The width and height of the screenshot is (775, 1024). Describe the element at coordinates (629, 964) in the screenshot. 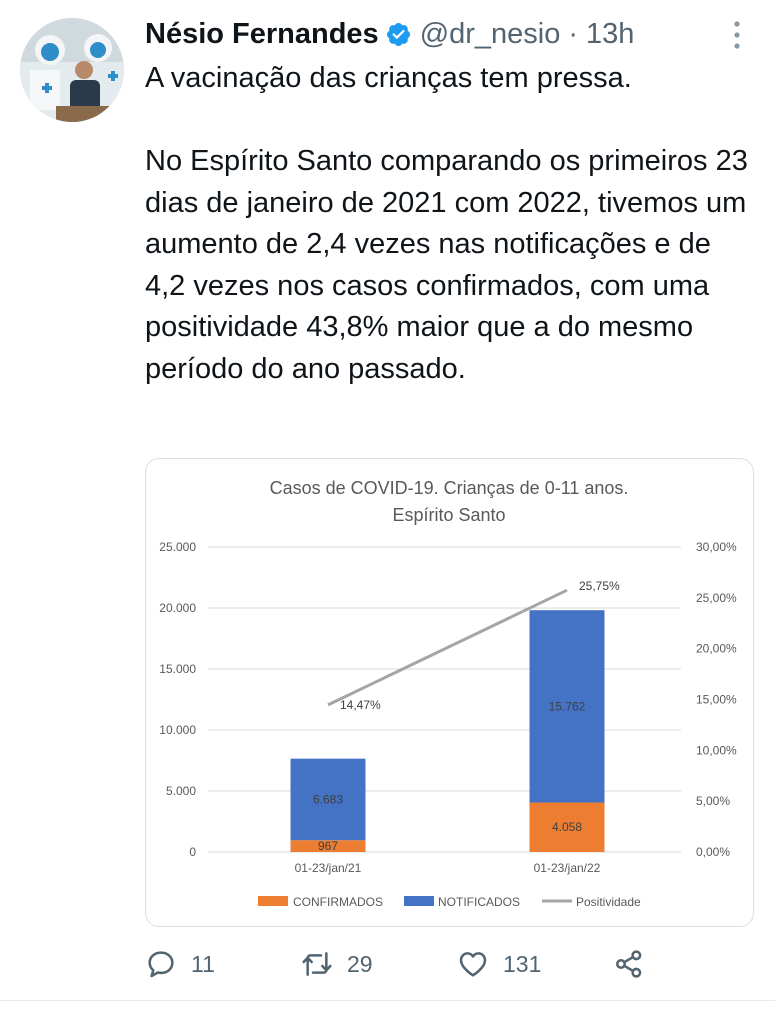

I see `share-icon` at that location.